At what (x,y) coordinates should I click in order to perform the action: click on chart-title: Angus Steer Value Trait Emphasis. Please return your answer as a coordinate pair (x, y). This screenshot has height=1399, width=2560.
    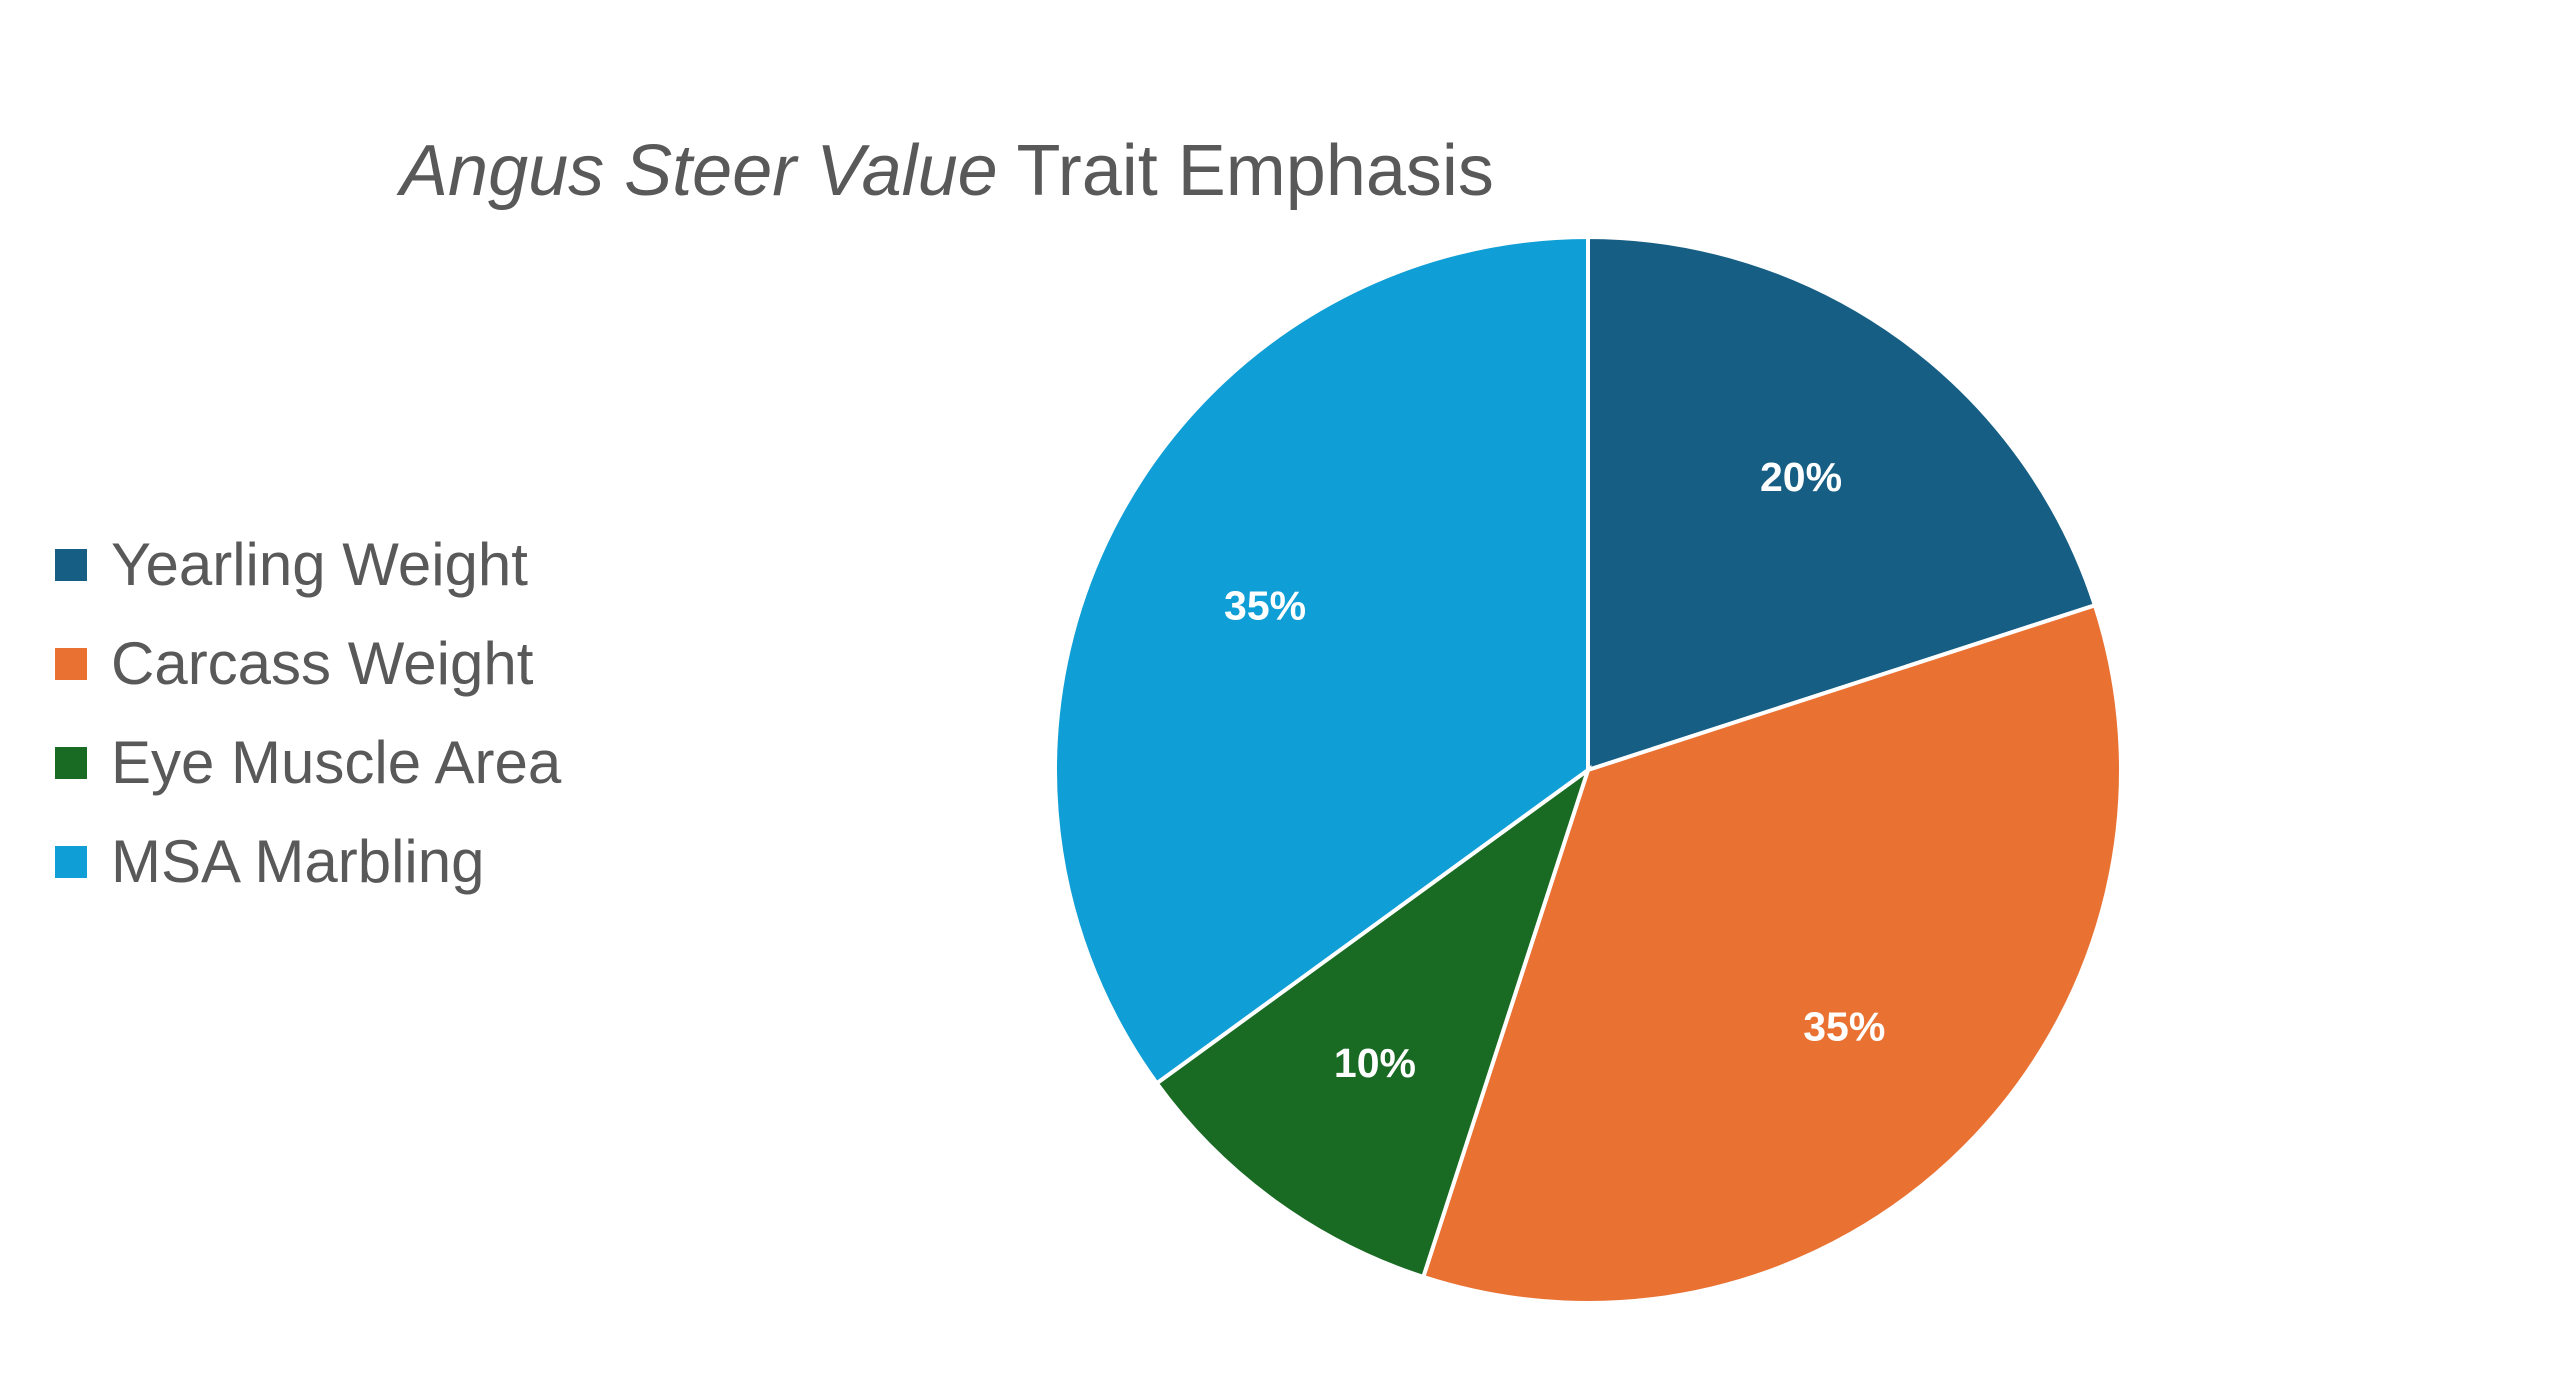
    Looking at the image, I should click on (947, 171).